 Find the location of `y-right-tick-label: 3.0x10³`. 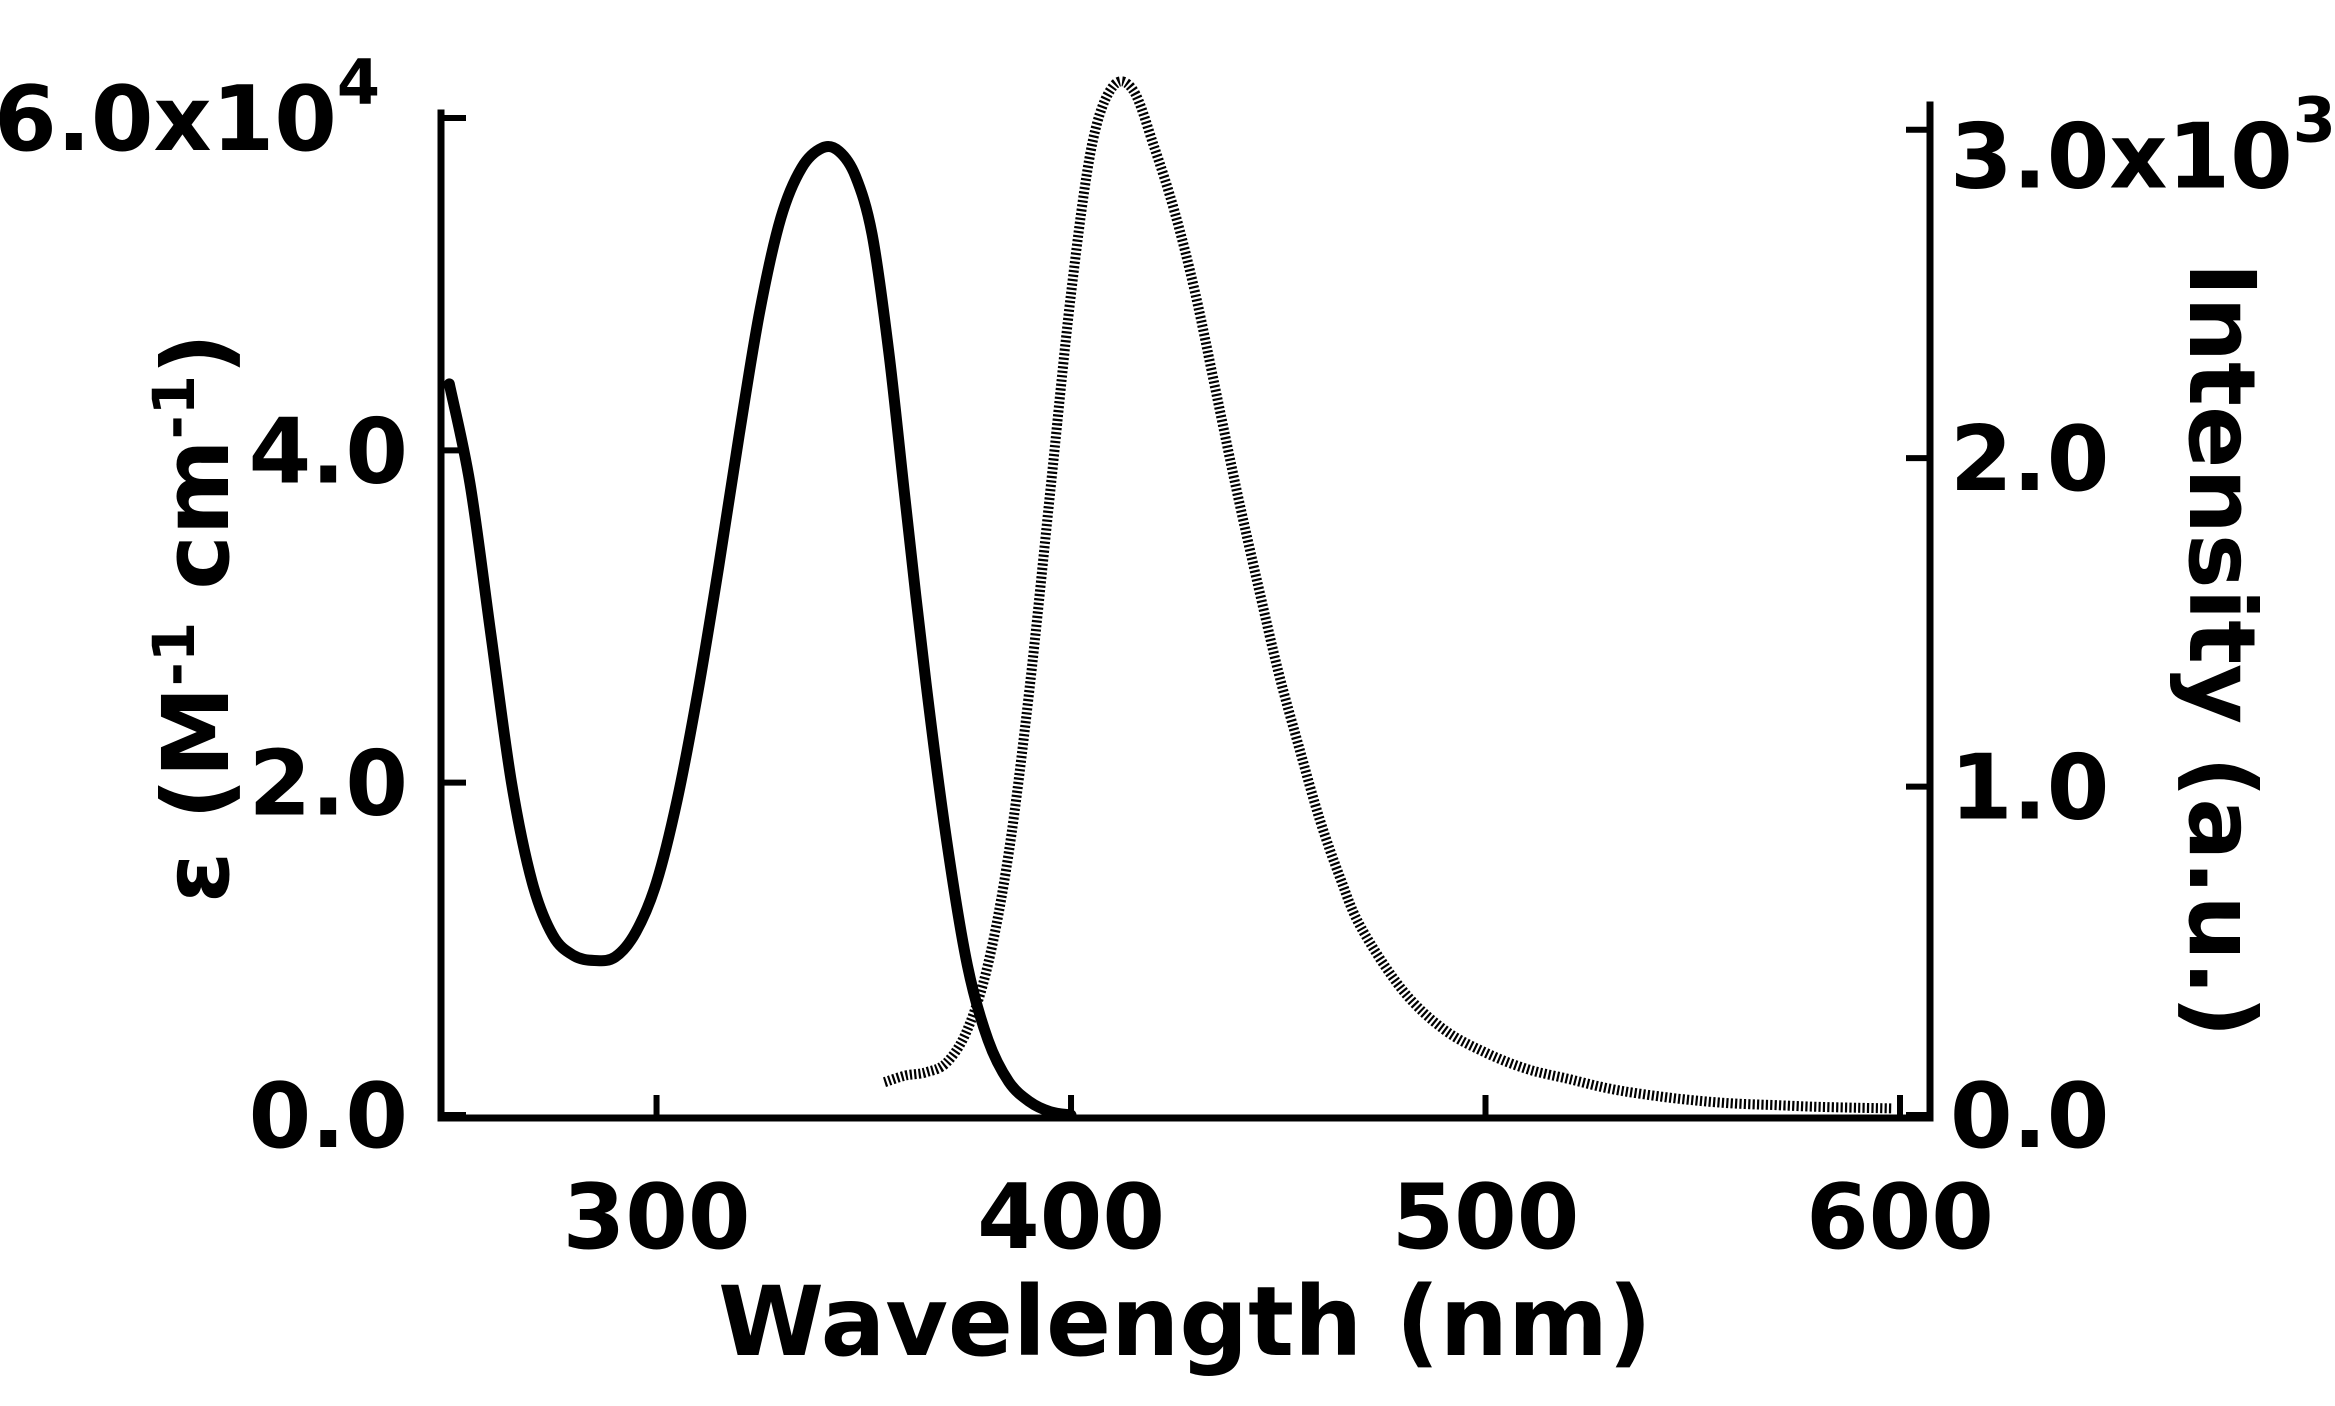

y-right-tick-label: 3.0x10³ is located at coordinates (2142, 147).